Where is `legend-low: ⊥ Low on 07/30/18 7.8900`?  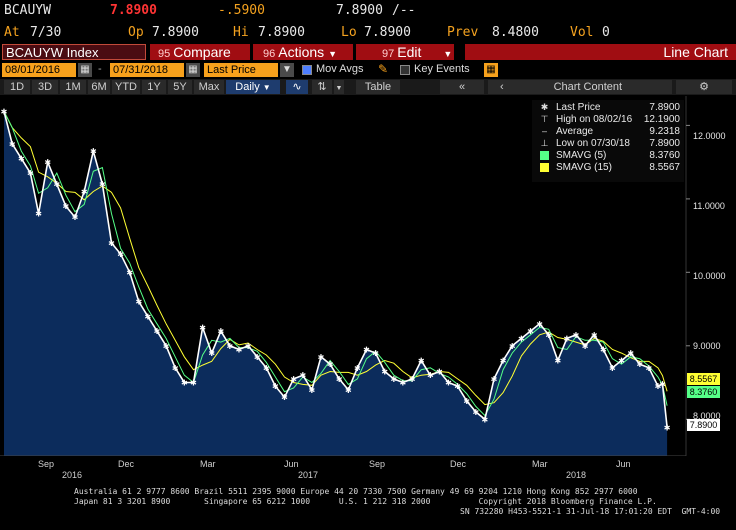
legend-low: ⊥ Low on 07/30/18 7.8900 is located at coordinates (609, 144).